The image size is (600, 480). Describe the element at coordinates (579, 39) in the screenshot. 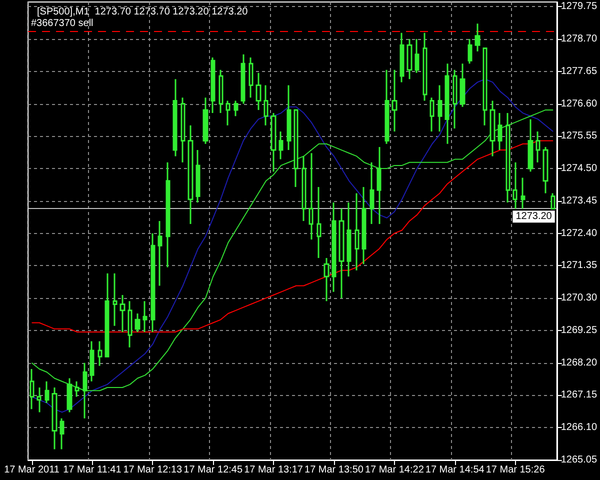

I see `y-tick-label: 1278.70` at that location.